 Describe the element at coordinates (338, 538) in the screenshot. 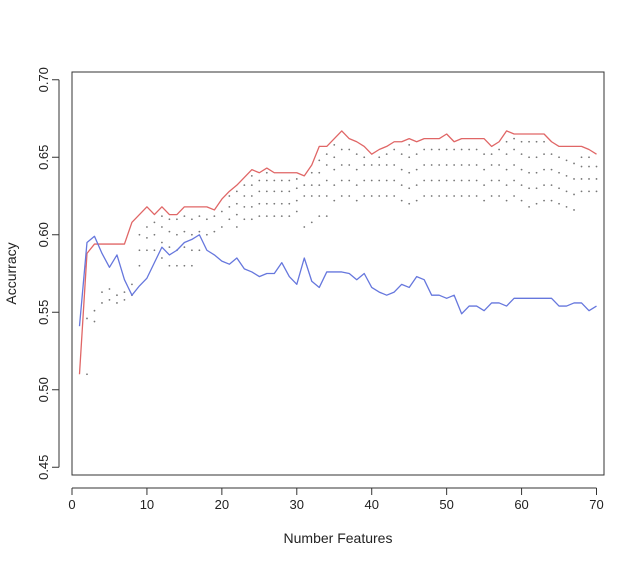

I see `x-axis-title: Number Features` at that location.